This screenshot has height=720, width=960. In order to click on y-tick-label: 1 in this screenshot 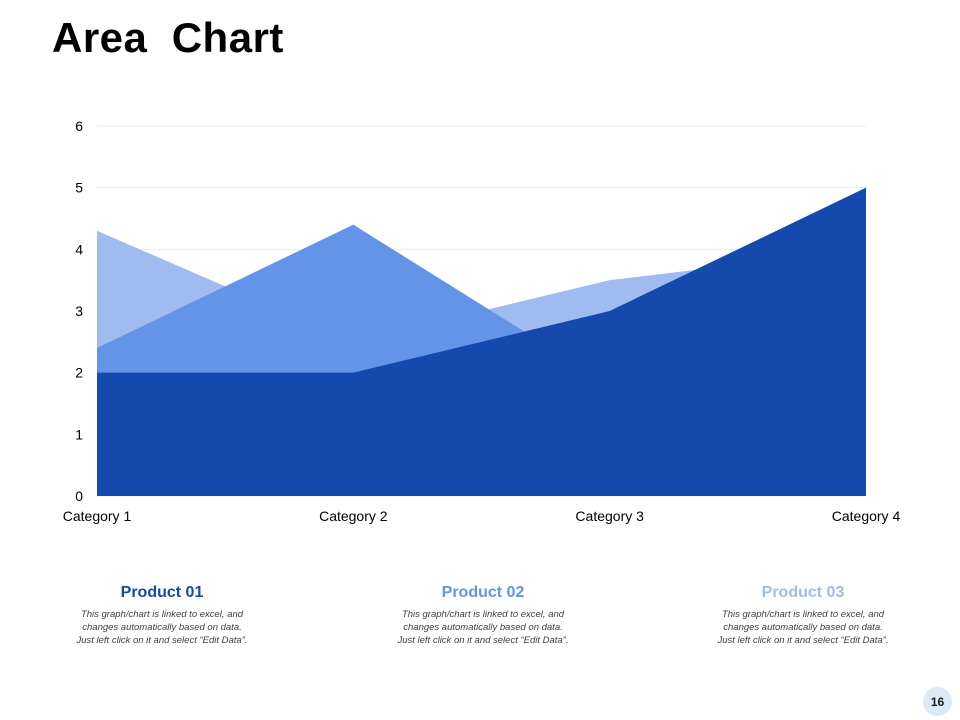, I will do `click(79, 434)`.